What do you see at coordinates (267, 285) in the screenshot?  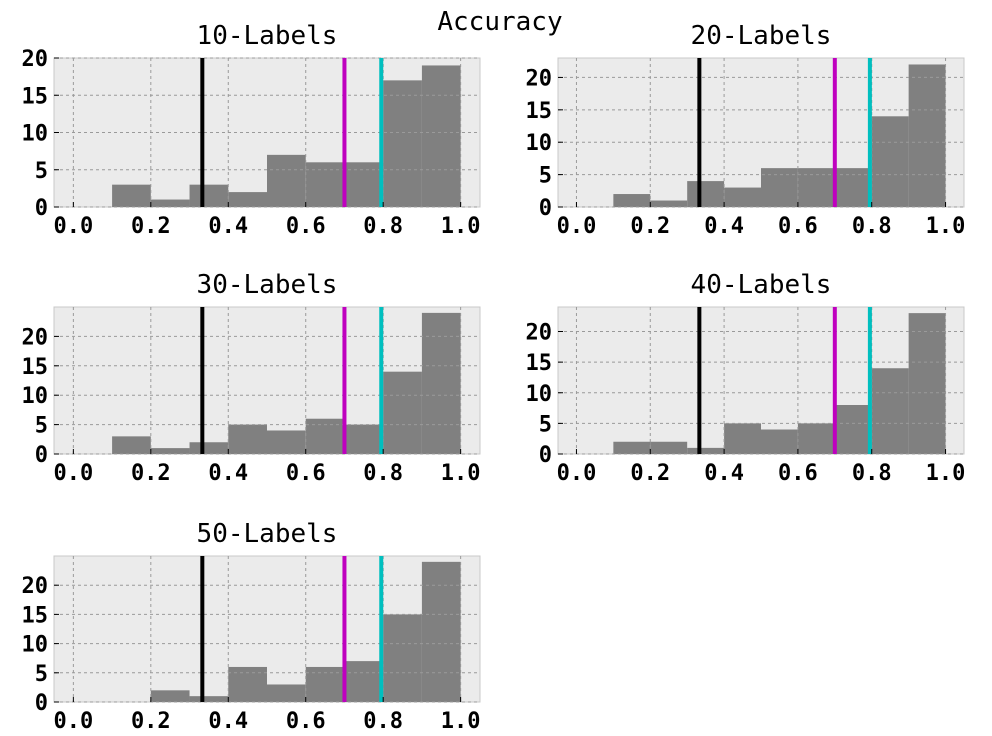 I see `subplot-title: 30-Labels` at bounding box center [267, 285].